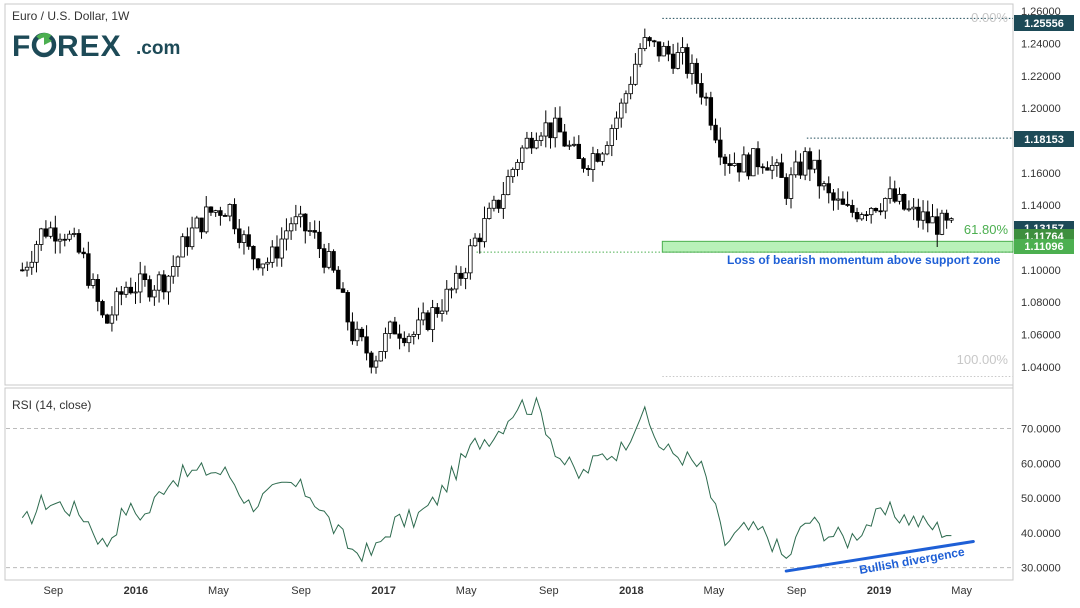 The height and width of the screenshot is (608, 1080). What do you see at coordinates (983, 359) in the screenshot?
I see `fib-100-label: 100.00%` at bounding box center [983, 359].